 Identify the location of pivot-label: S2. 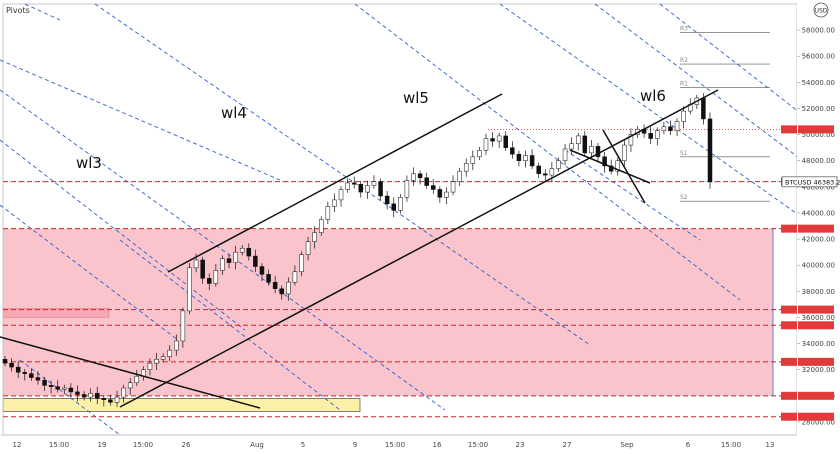
(684, 197).